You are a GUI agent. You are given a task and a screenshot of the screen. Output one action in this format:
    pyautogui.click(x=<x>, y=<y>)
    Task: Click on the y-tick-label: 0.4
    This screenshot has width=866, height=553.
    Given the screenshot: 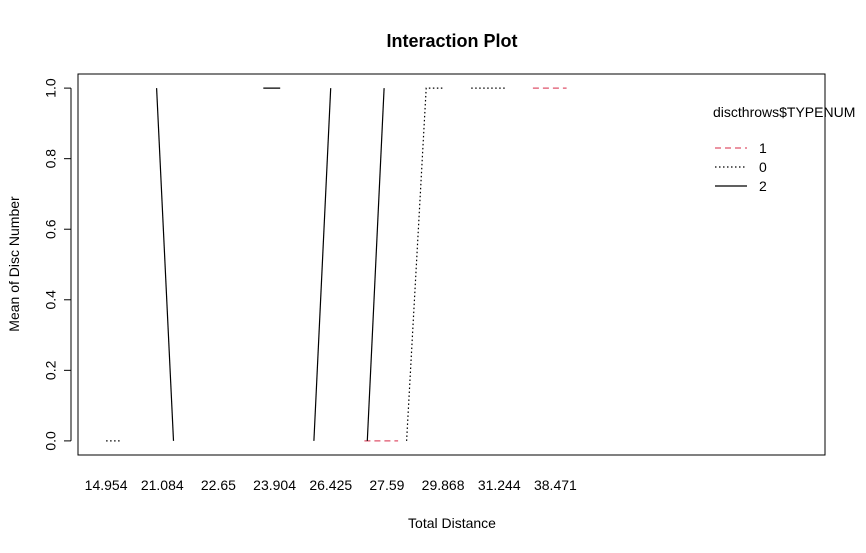 What is the action you would take?
    pyautogui.click(x=51, y=300)
    